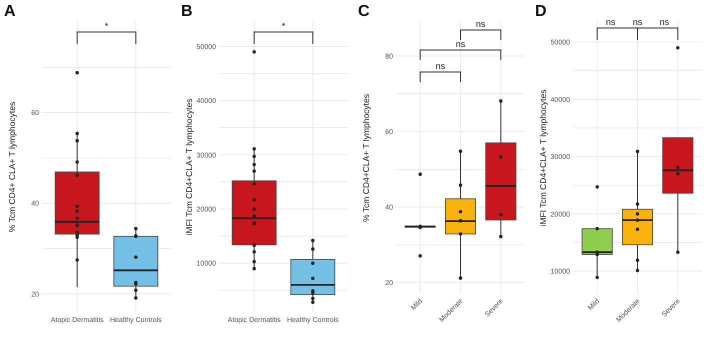 The image size is (708, 338). Describe the element at coordinates (541, 11) in the screenshot. I see `chart-title: D` at that location.